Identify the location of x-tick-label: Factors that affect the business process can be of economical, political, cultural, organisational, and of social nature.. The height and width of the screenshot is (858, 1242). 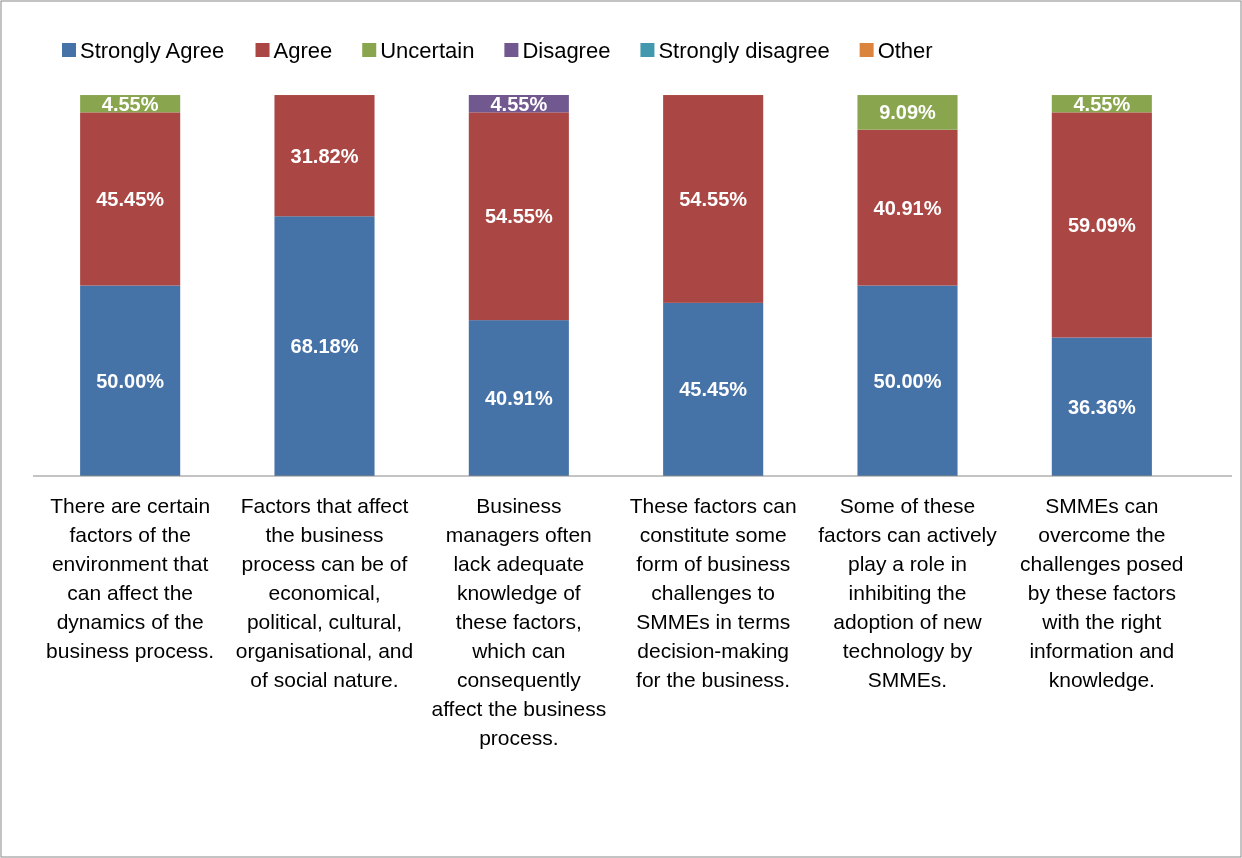
(324, 593).